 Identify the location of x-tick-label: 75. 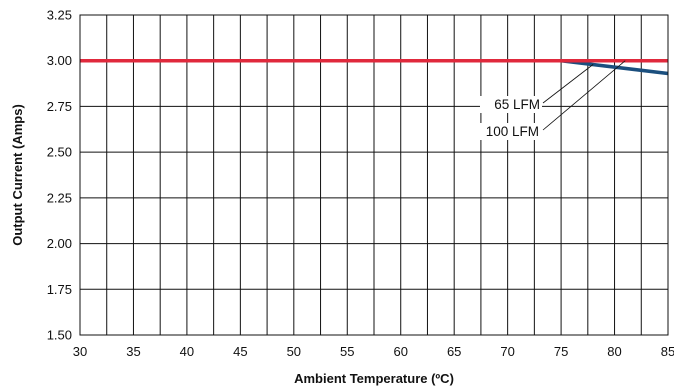
(561, 351).